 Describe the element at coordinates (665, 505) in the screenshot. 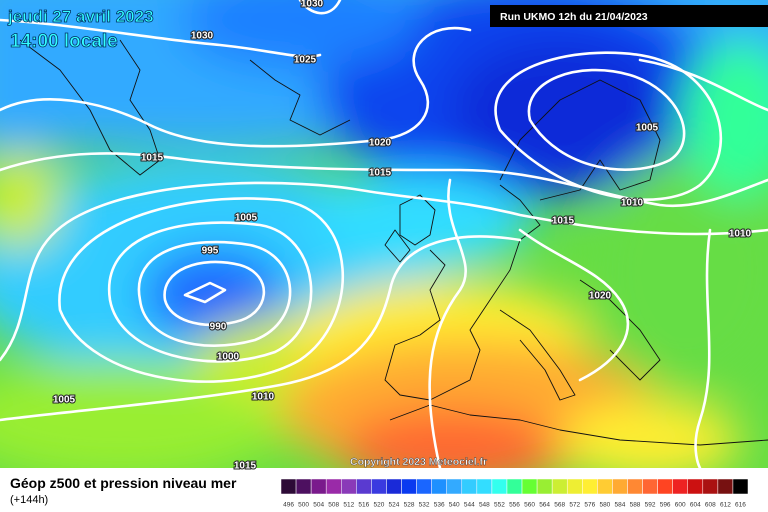

I see `scale-label: 596` at that location.